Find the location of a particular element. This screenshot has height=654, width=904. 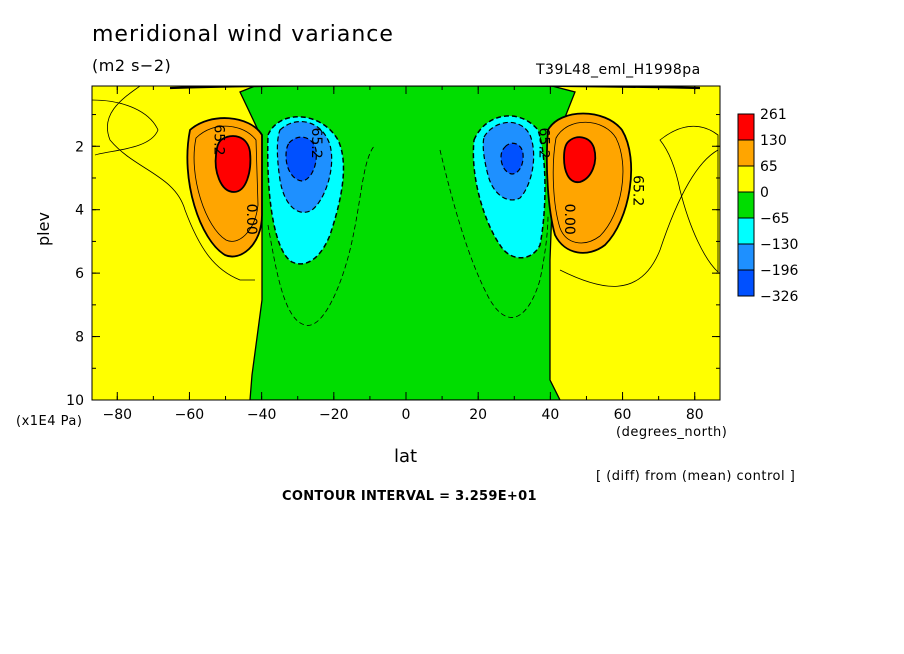

y-tick-label: 8 is located at coordinates (79, 338).